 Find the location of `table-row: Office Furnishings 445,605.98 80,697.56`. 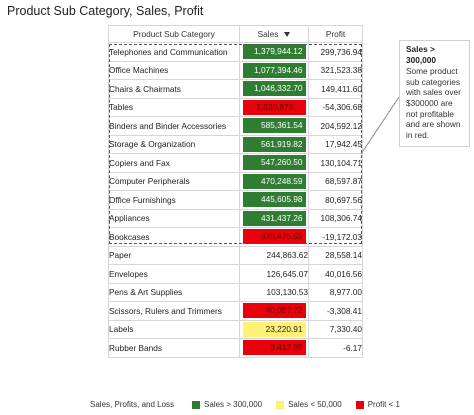

table-row: Office Furnishings 445,605.98 80,697.56 is located at coordinates (235, 200).